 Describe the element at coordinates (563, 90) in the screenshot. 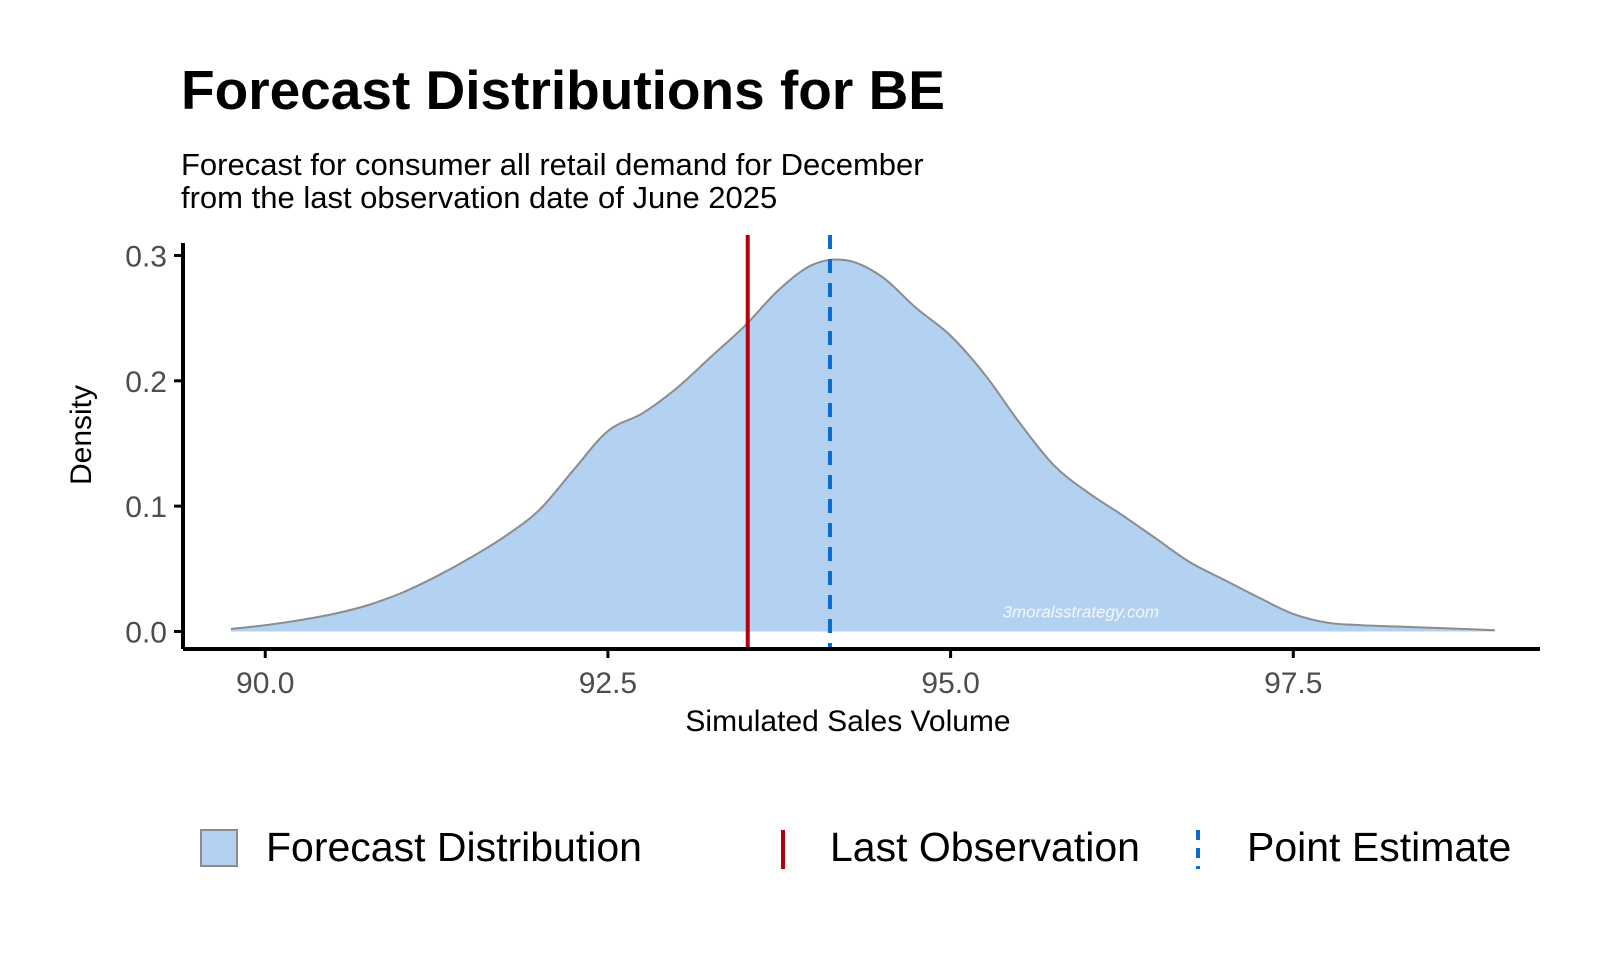

I see `chart-title: Forecast Distributions for BE` at that location.